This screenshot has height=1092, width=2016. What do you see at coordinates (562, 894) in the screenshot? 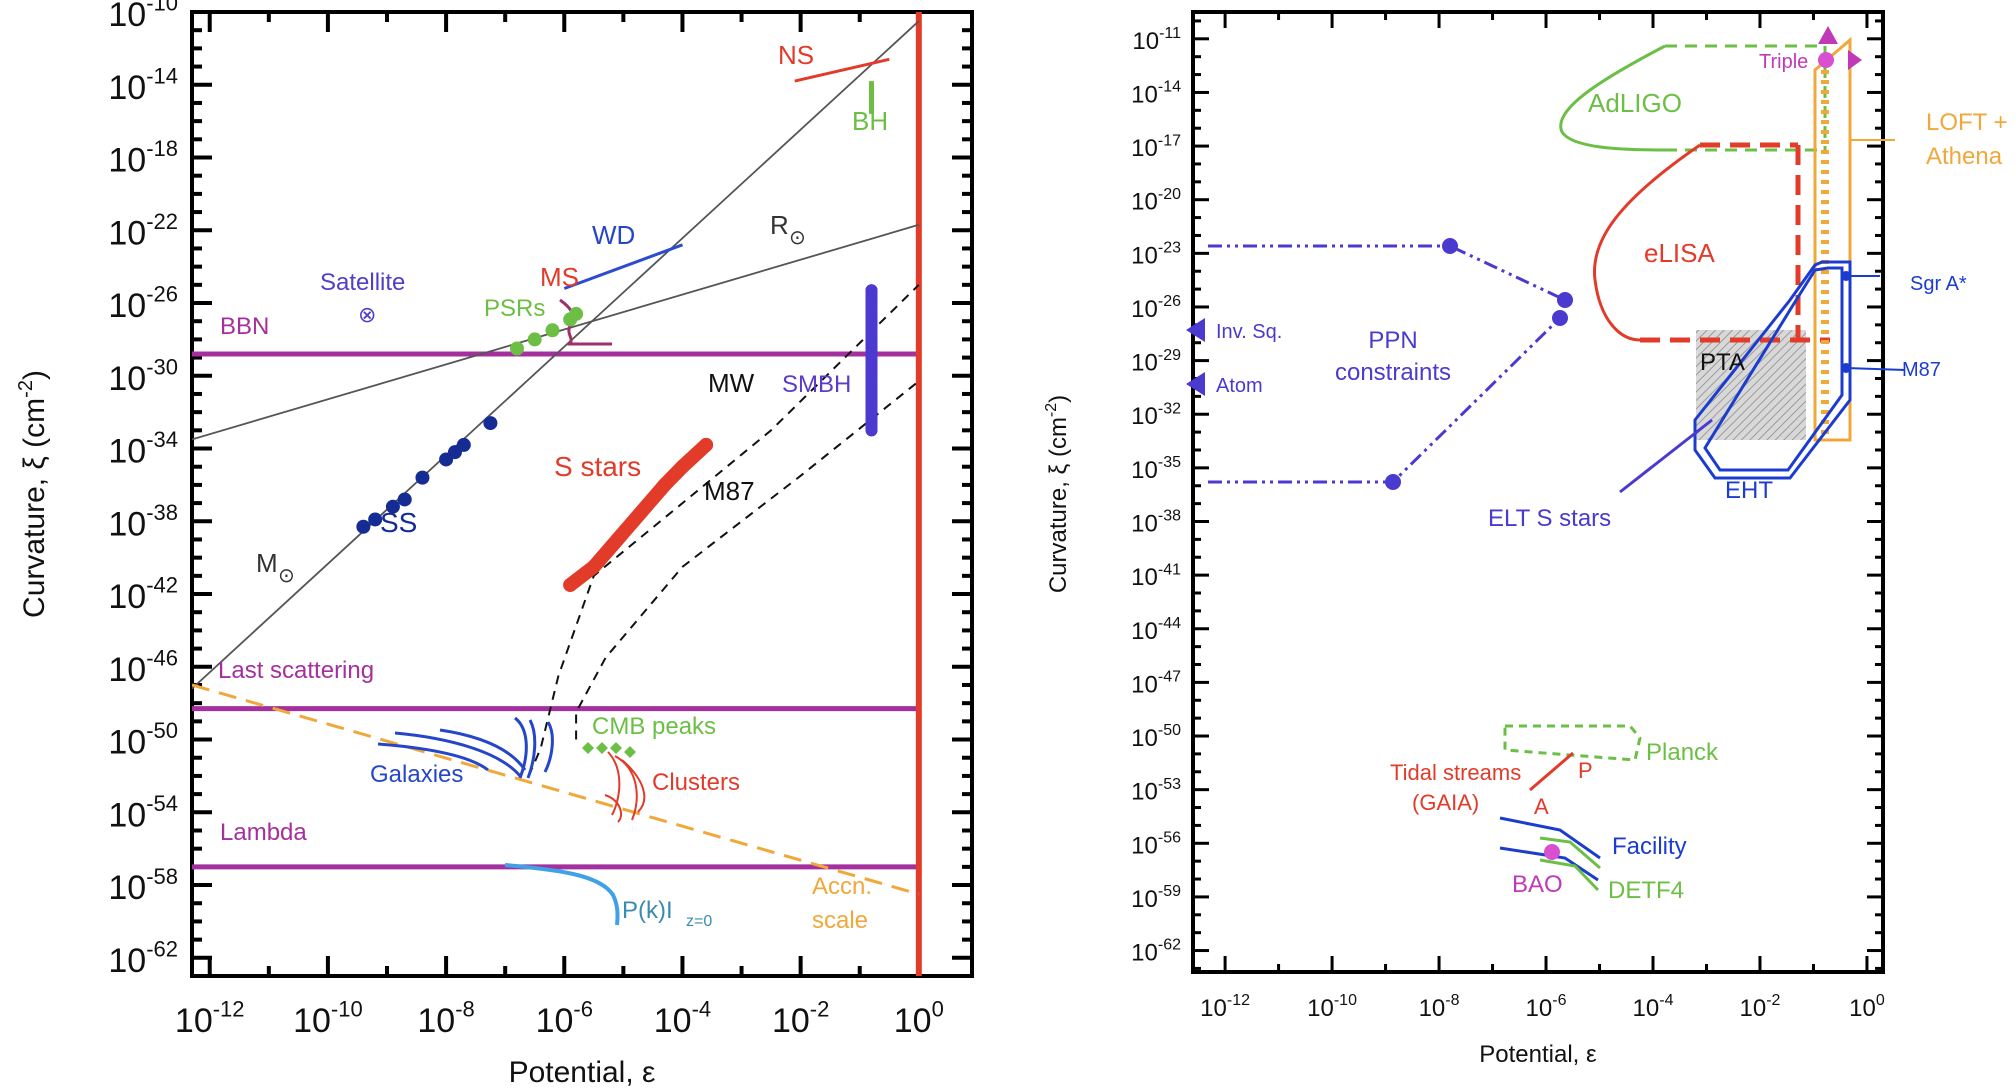
I see `pk-curve` at bounding box center [562, 894].